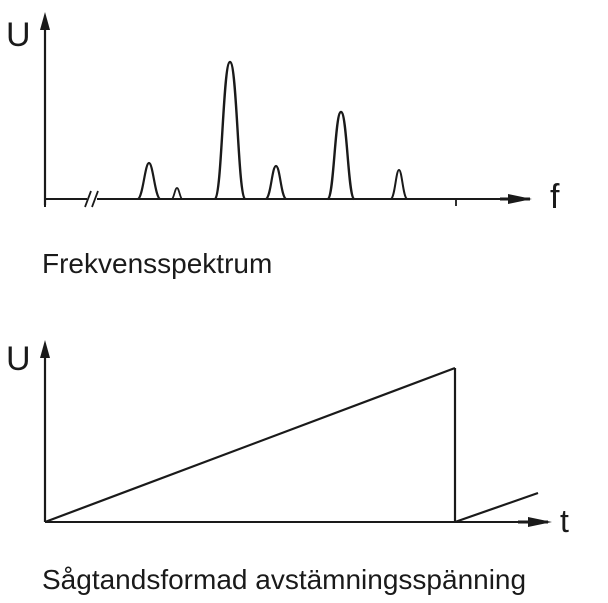  I want to click on sawtooth-y-arrow-icon, so click(45, 349).